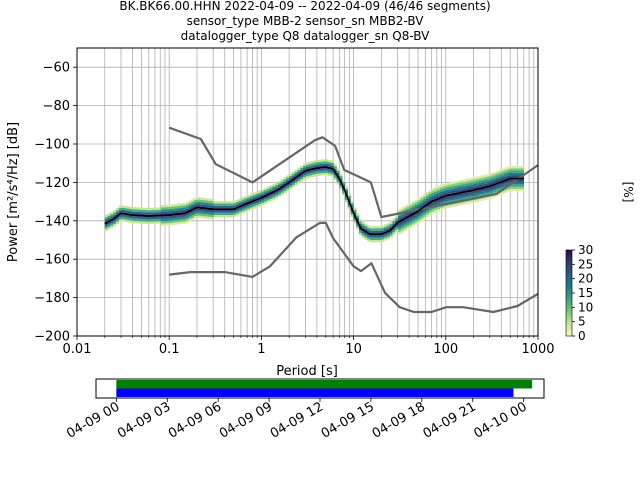 This screenshot has height=480, width=640. What do you see at coordinates (195, 420) in the screenshot?
I see `timeline-tick-label: 04-09 06` at bounding box center [195, 420].